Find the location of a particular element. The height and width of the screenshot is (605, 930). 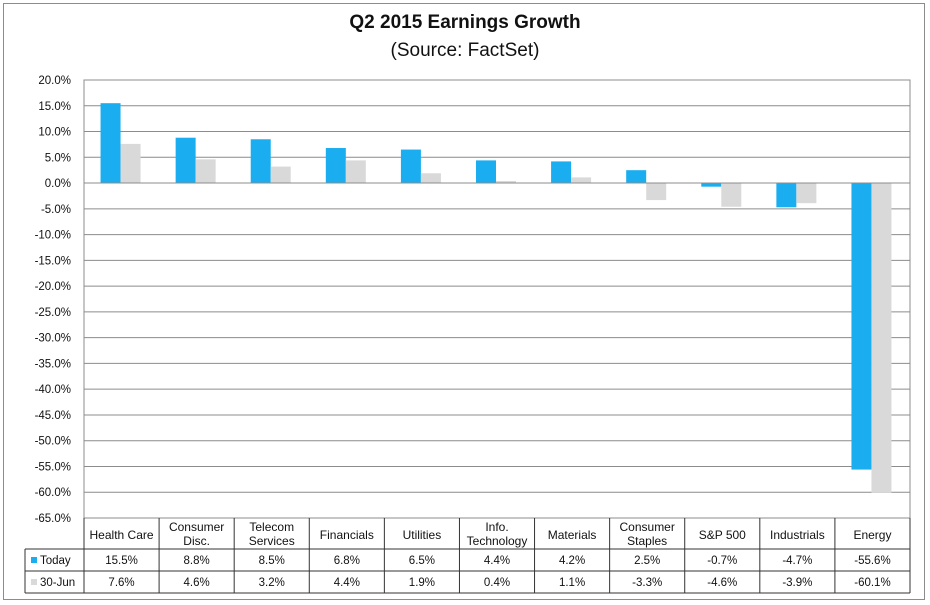

y-tick-label: -15.0% is located at coordinates (53, 261).